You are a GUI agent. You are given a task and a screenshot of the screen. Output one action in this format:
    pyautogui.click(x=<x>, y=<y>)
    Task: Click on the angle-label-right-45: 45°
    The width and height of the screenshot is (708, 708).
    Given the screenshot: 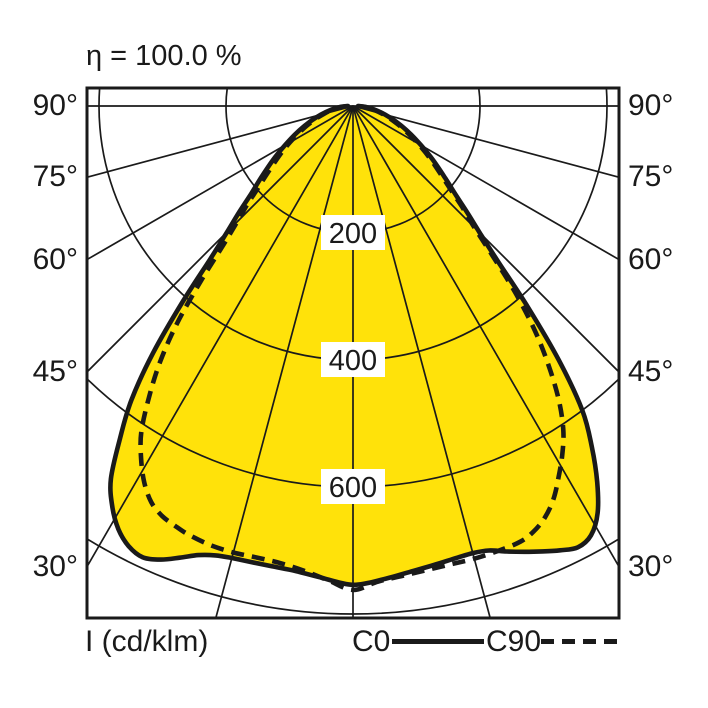 What is the action you would take?
    pyautogui.click(x=651, y=371)
    